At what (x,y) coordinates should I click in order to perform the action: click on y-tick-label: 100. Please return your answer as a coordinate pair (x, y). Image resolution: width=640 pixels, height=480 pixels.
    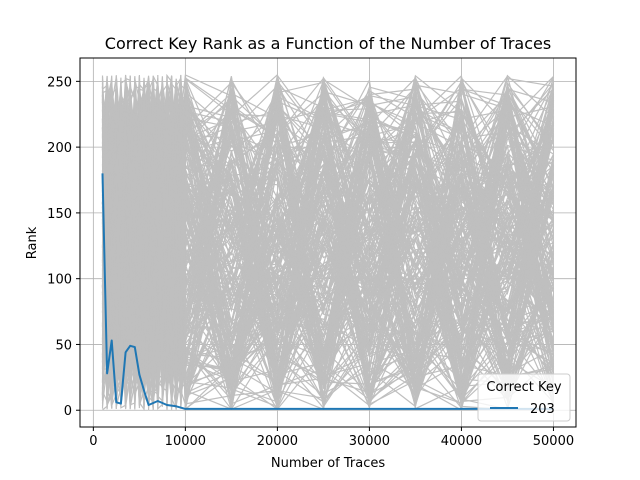
    Looking at the image, I should click on (59, 280).